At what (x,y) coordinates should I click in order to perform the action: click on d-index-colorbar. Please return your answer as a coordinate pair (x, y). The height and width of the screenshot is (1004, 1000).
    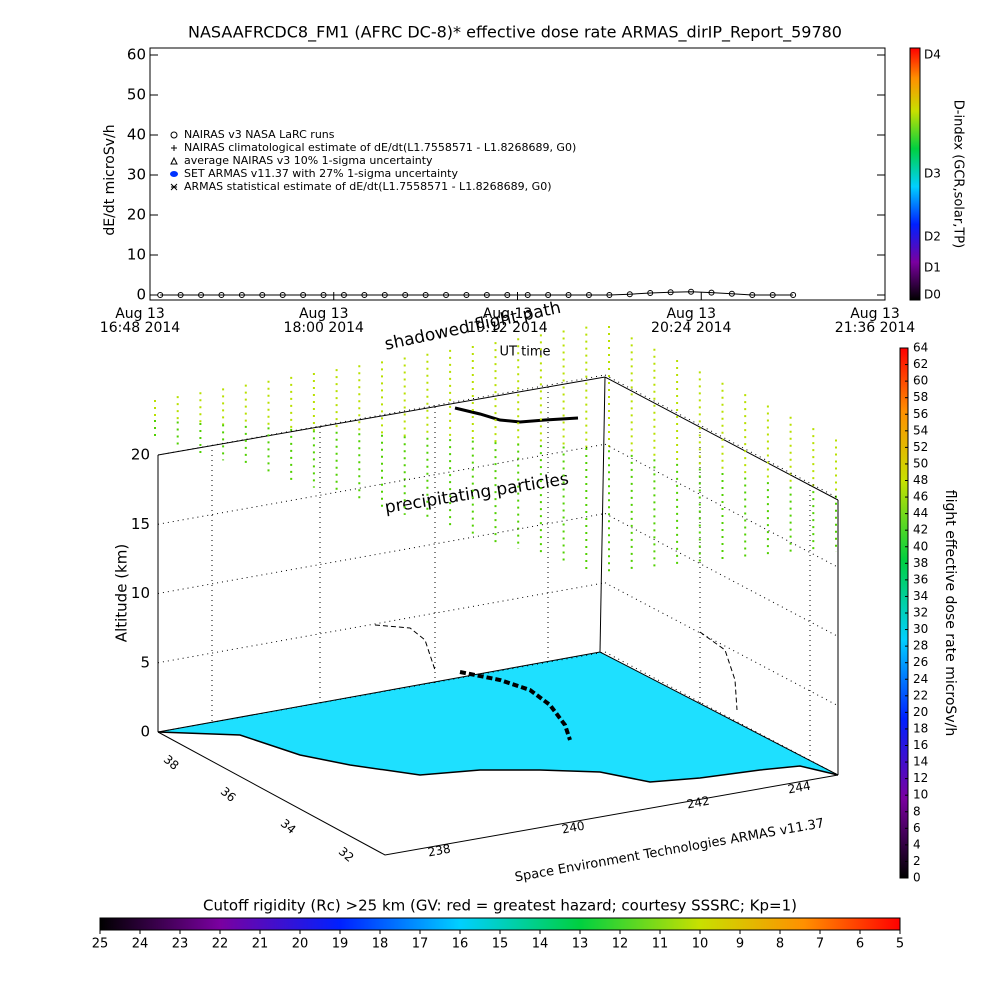
    Looking at the image, I should click on (915, 174).